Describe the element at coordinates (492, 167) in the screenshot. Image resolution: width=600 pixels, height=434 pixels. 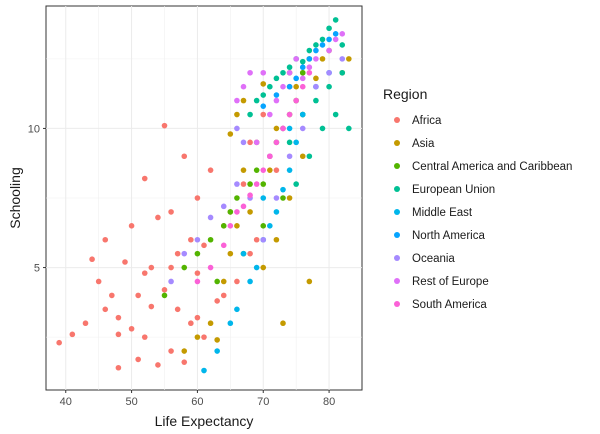
I see `legend-label: Central America and Caribbean` at that location.